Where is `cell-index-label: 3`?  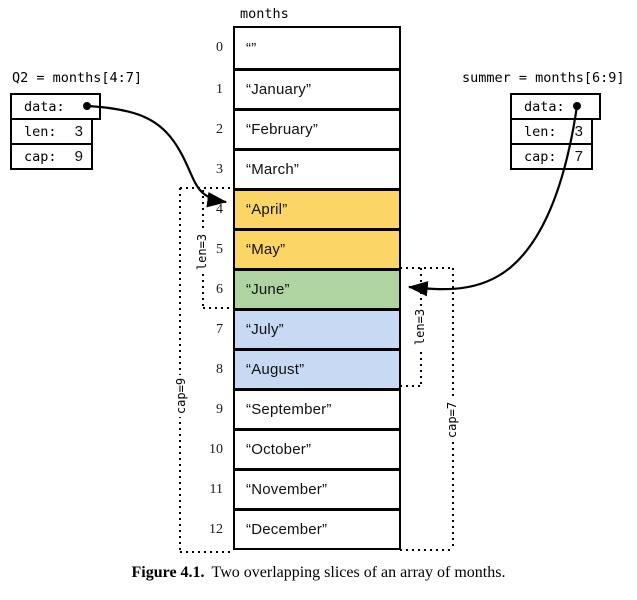
cell-index-label: 3 is located at coordinates (219, 169).